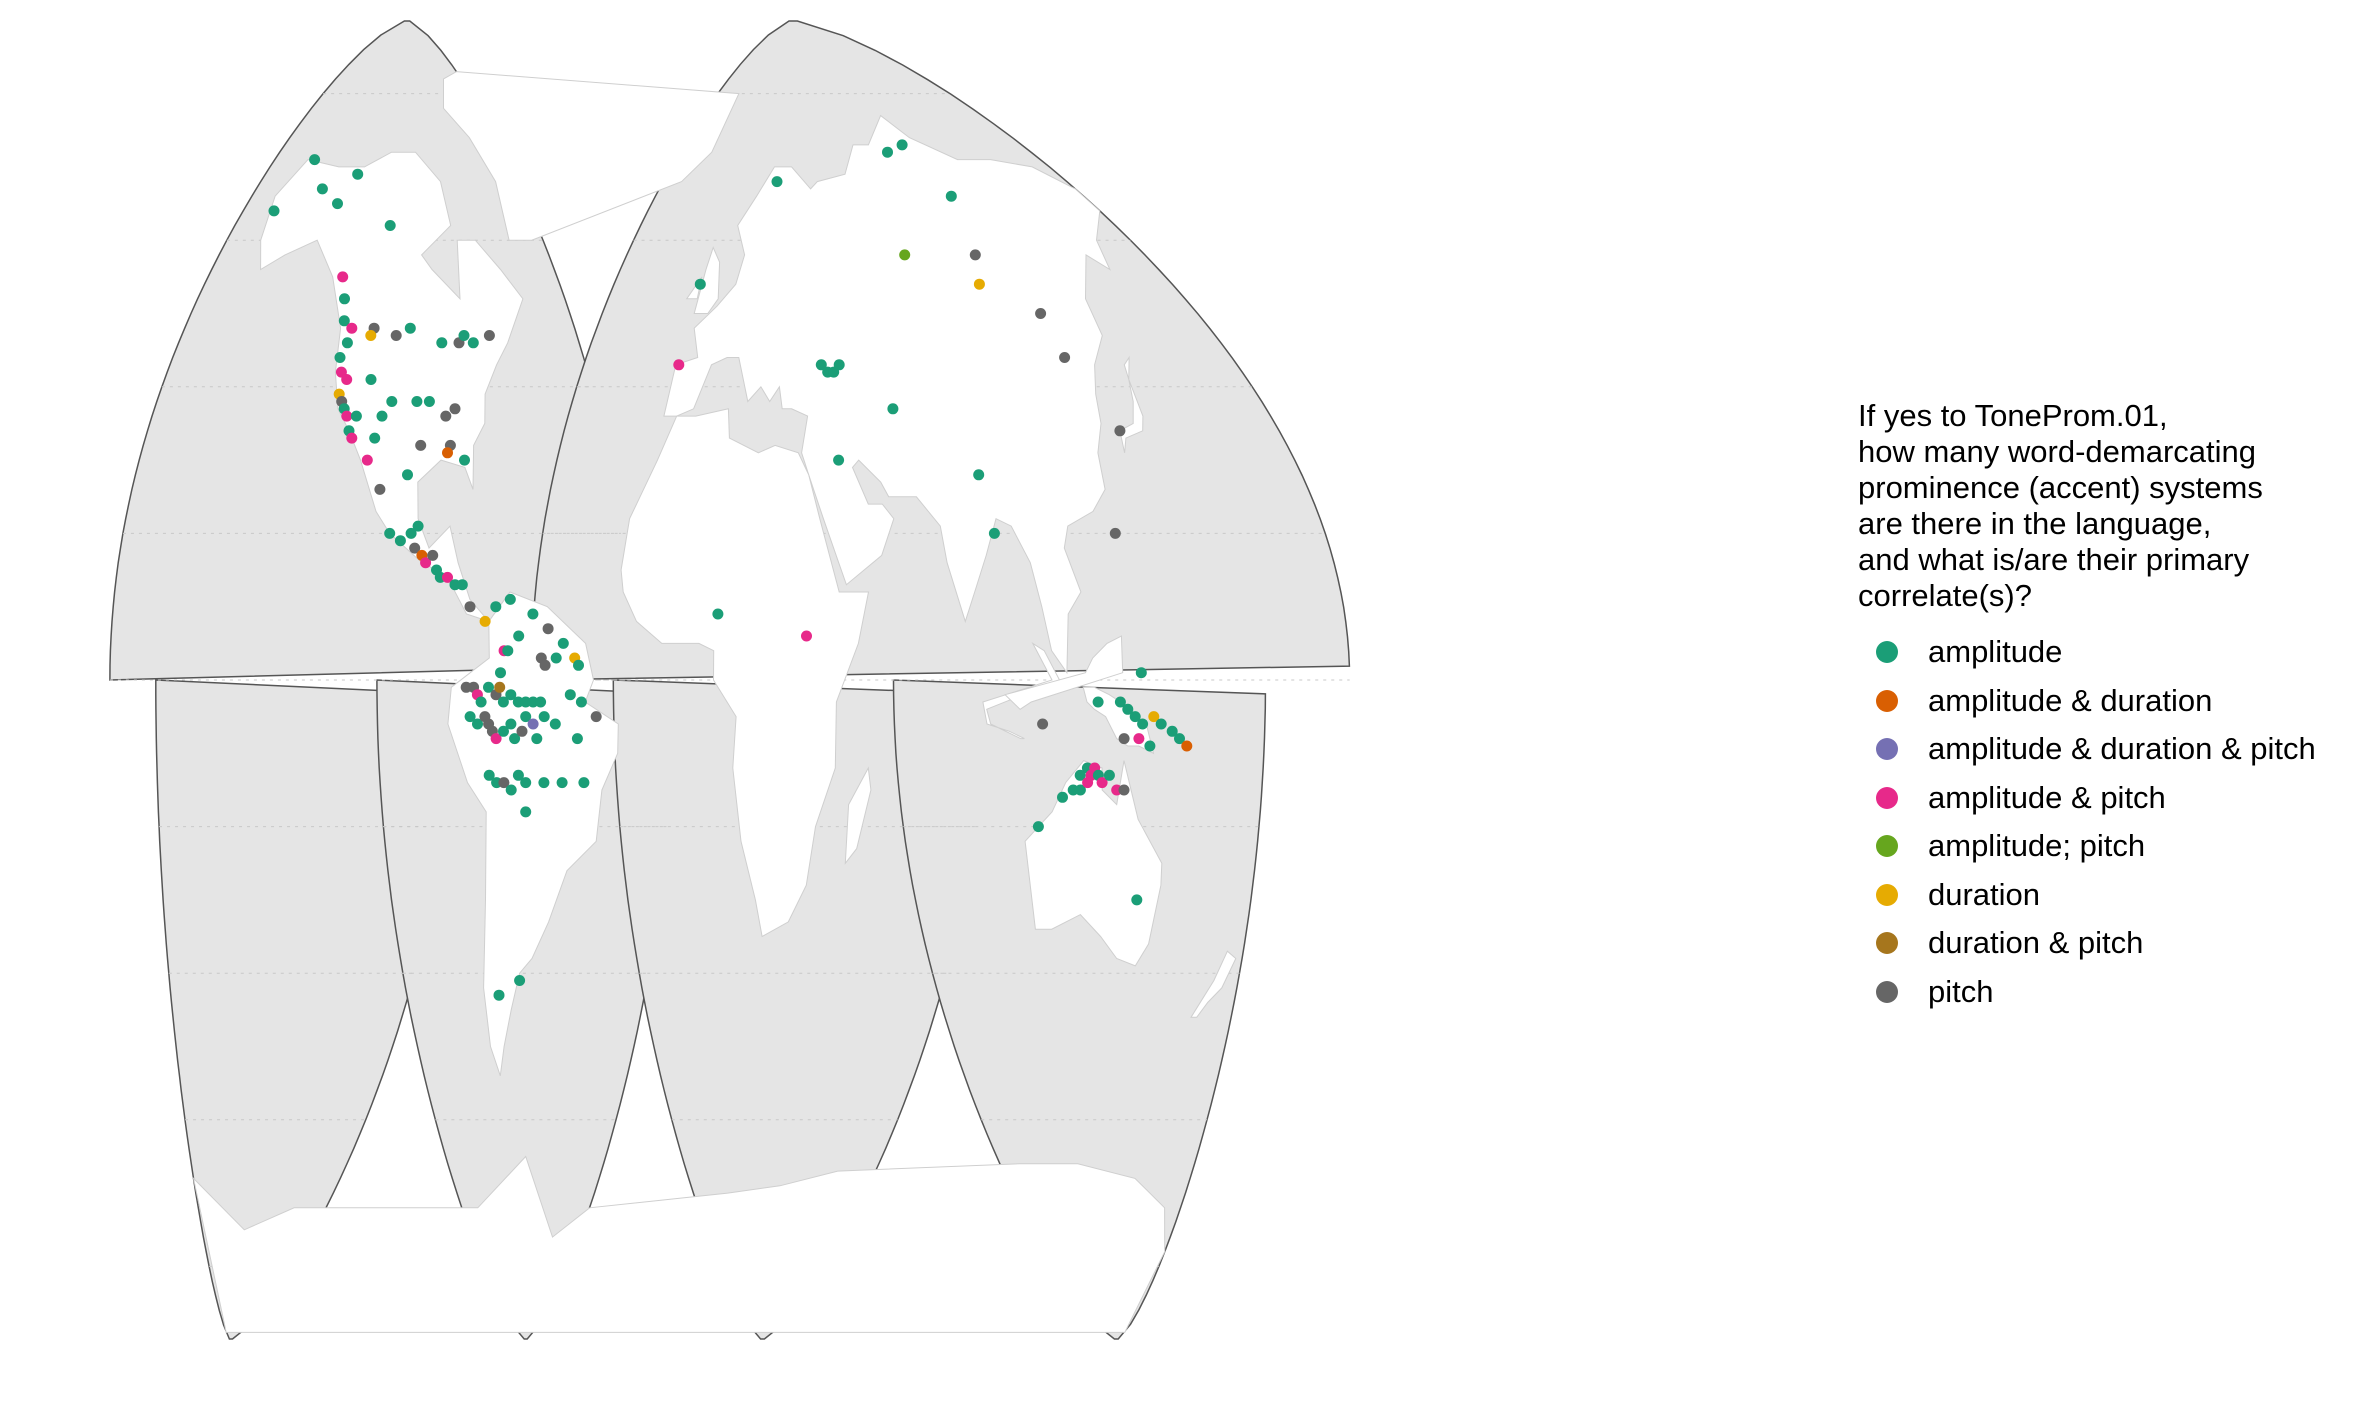  What do you see at coordinates (1079, 1009) in the screenshot?
I see `ocean-lobe-south` at bounding box center [1079, 1009].